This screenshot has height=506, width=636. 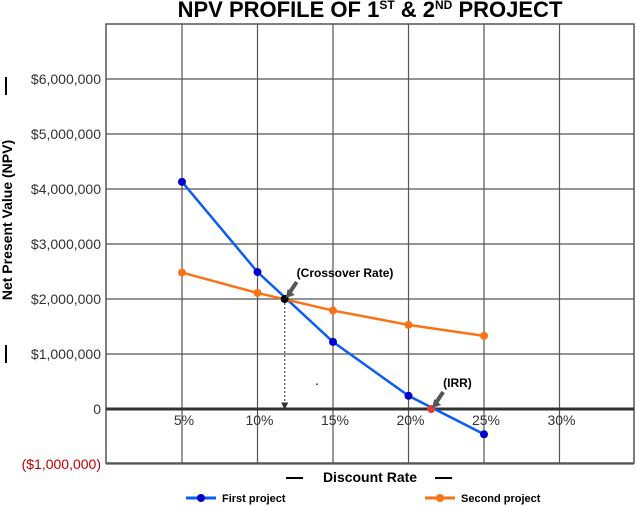 I want to click on irr-label: (IRR), so click(x=457, y=383).